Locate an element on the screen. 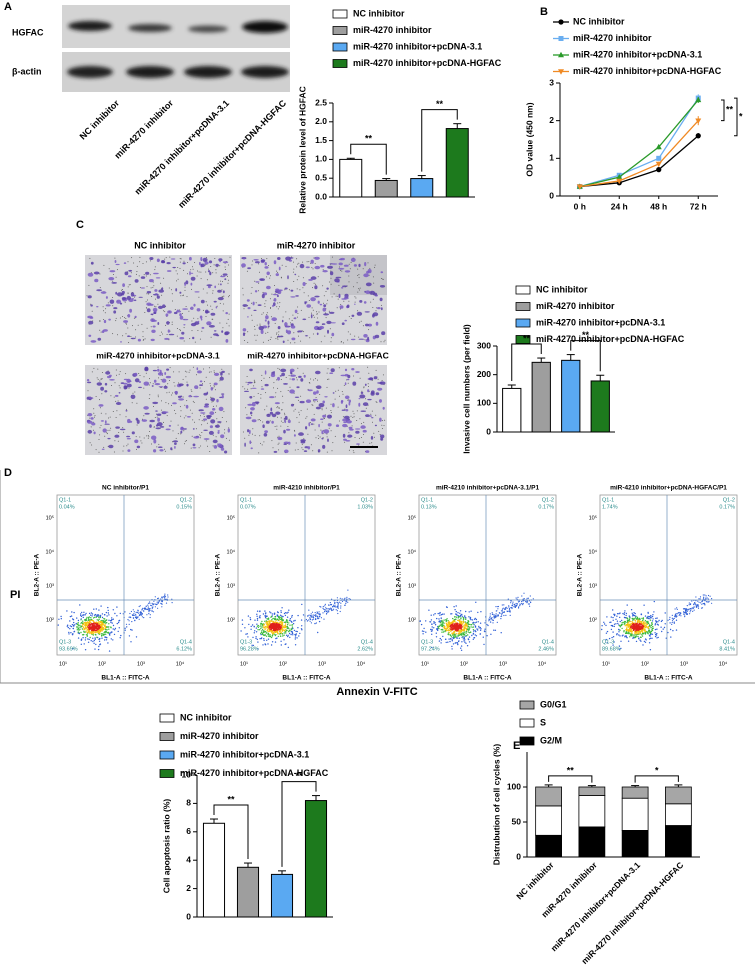 This screenshot has height=969, width=755. blot-bands is located at coordinates (178, 49).